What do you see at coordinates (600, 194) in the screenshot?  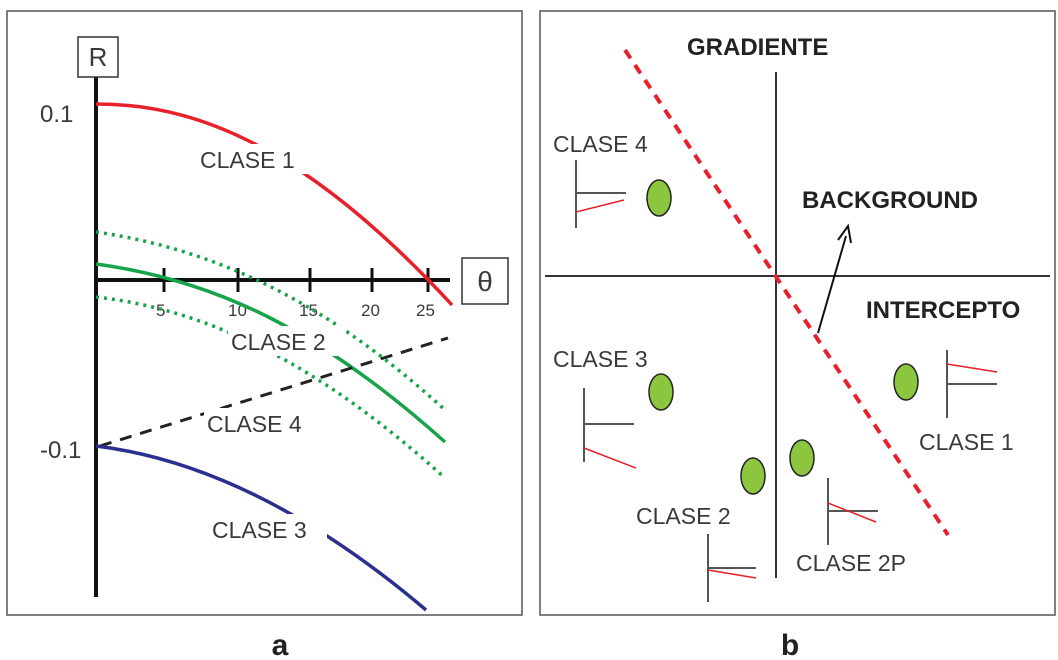 I see `clase-4-glyph` at bounding box center [600, 194].